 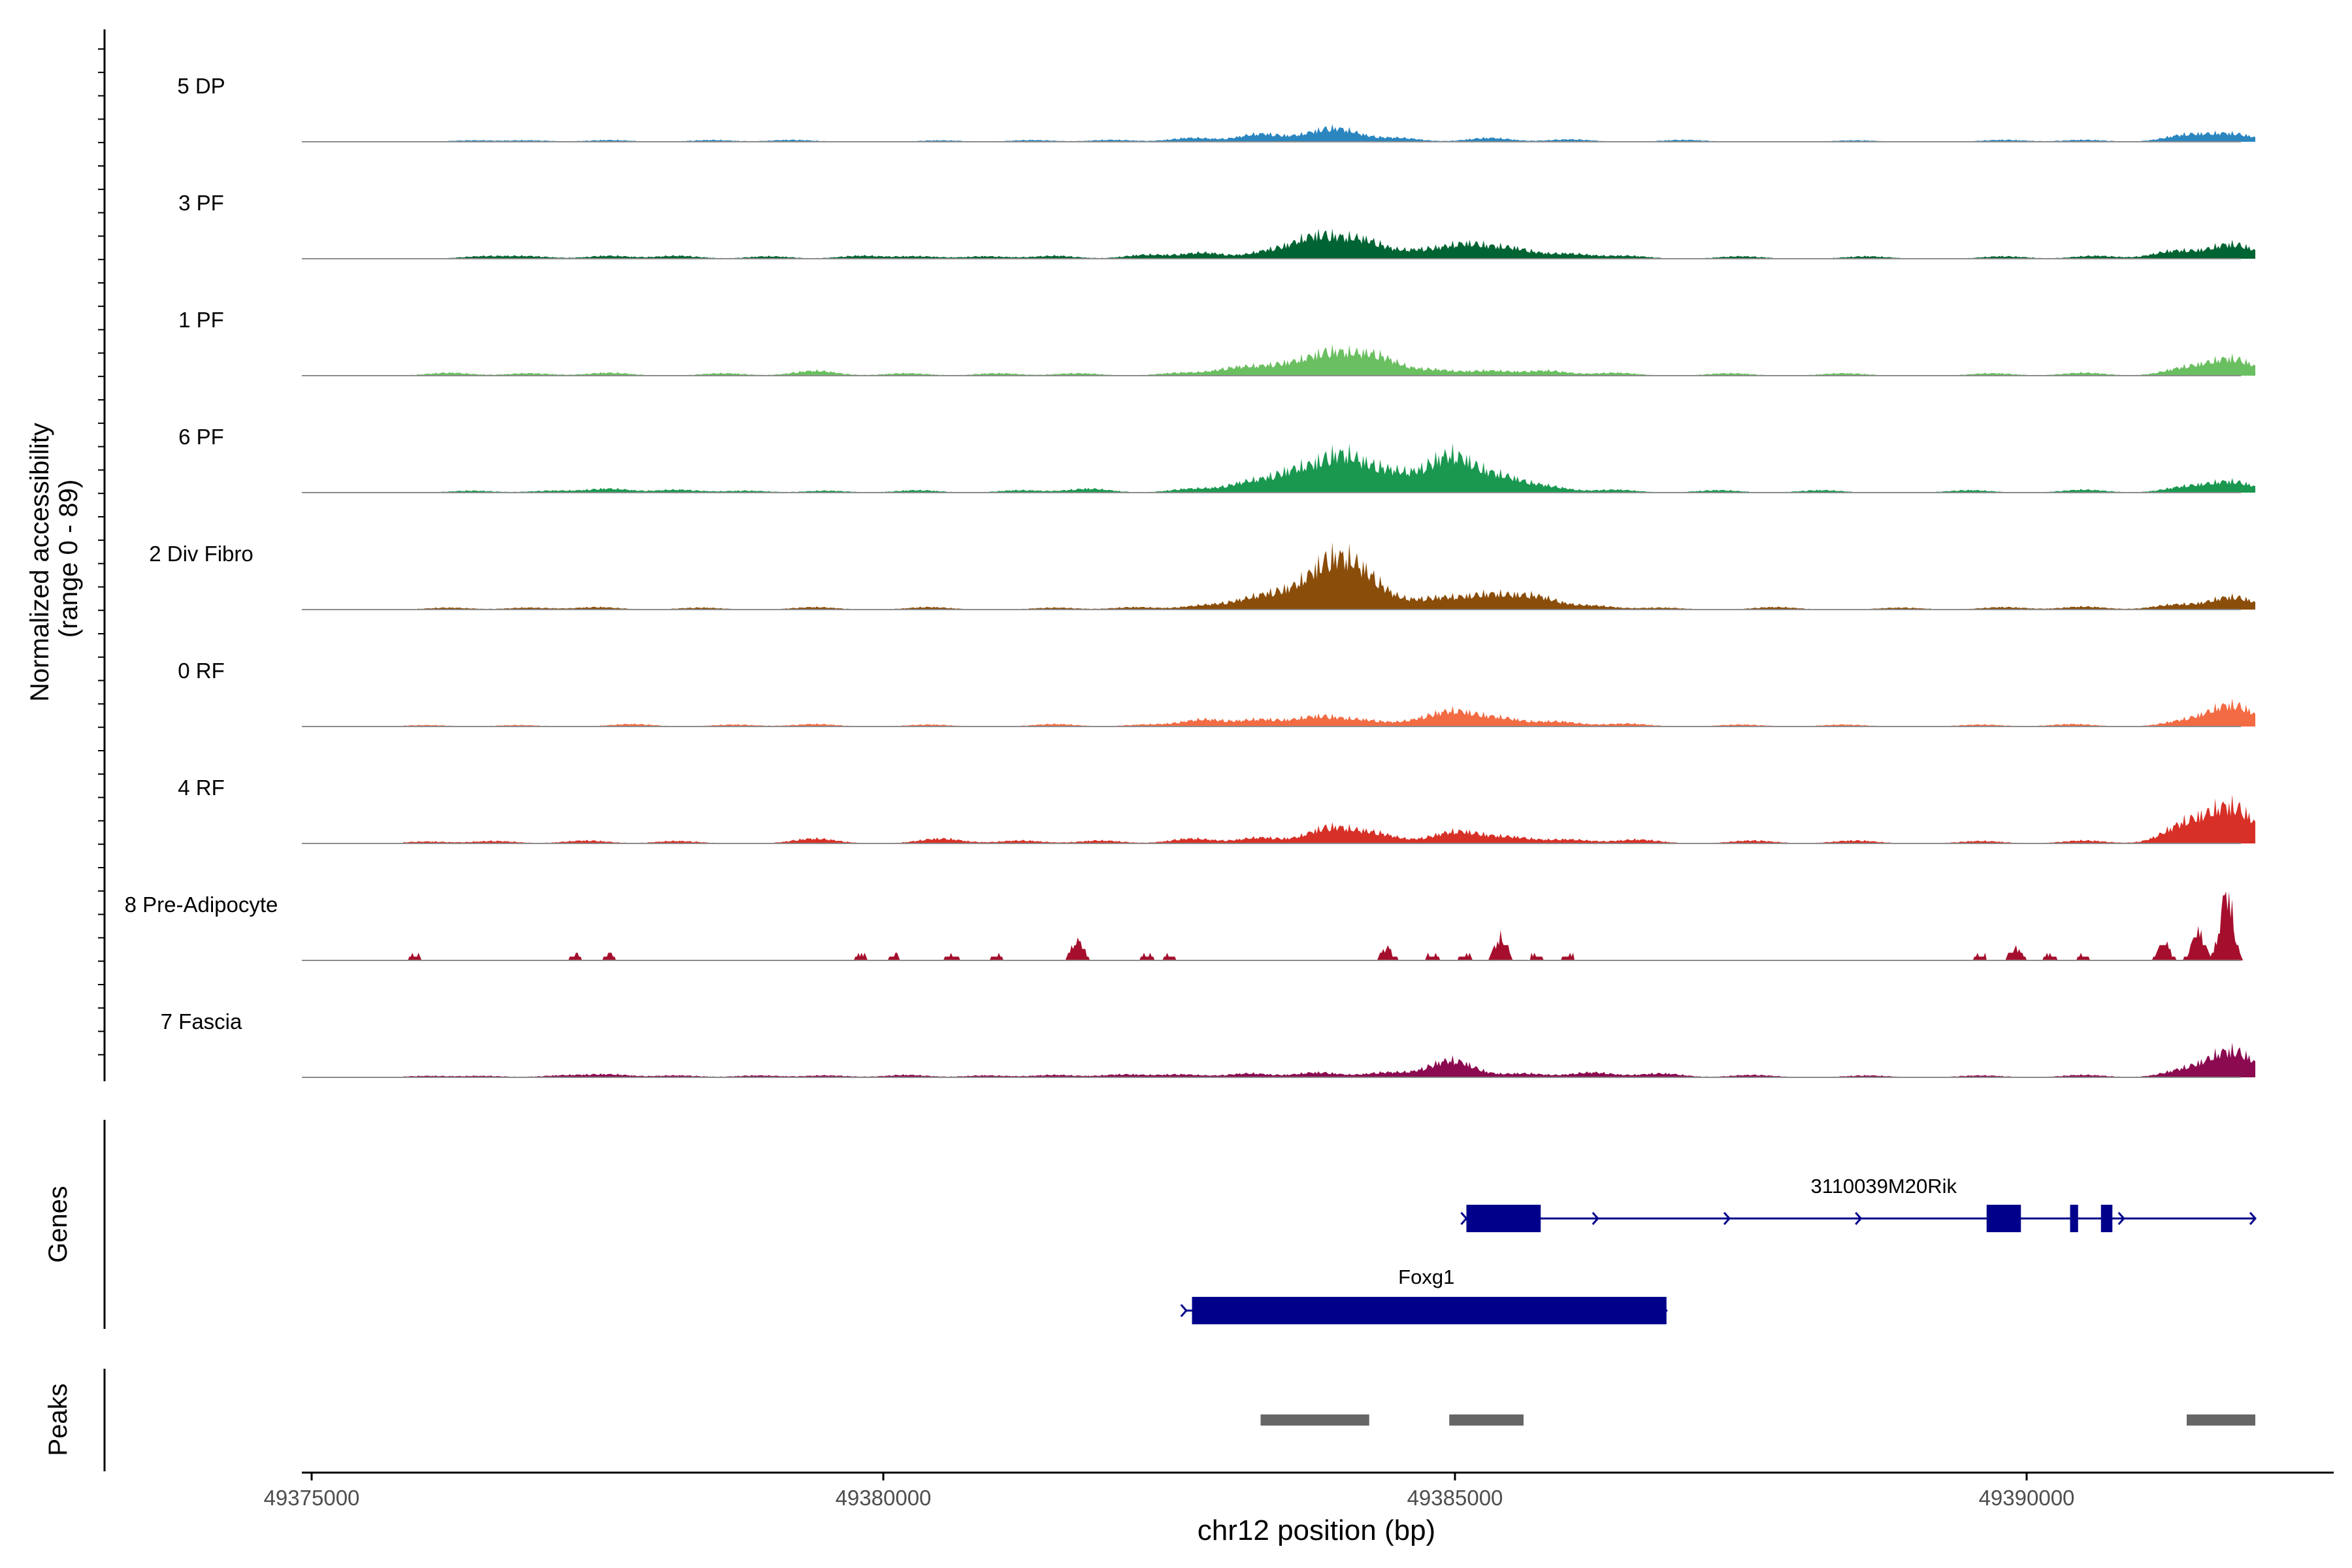 What do you see at coordinates (1884, 1186) in the screenshot?
I see `gene-label-3110039m20rik: 3110039M20Rik` at bounding box center [1884, 1186].